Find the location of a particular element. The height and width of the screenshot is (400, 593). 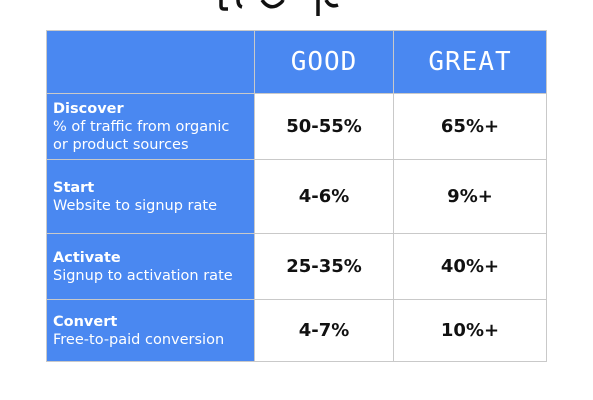

stage-description: Website to signup rate is located at coordinates (135, 205).